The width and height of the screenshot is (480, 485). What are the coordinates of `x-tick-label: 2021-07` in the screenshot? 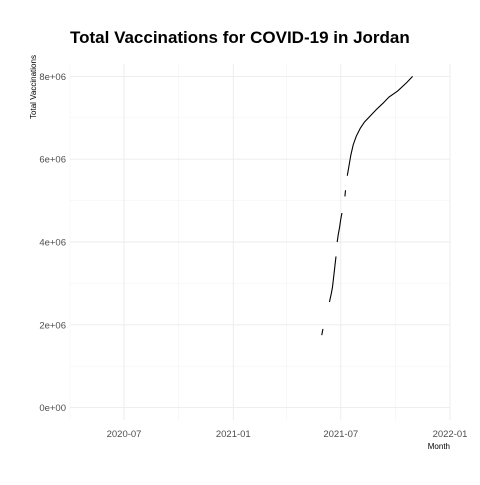 It's located at (340, 434).